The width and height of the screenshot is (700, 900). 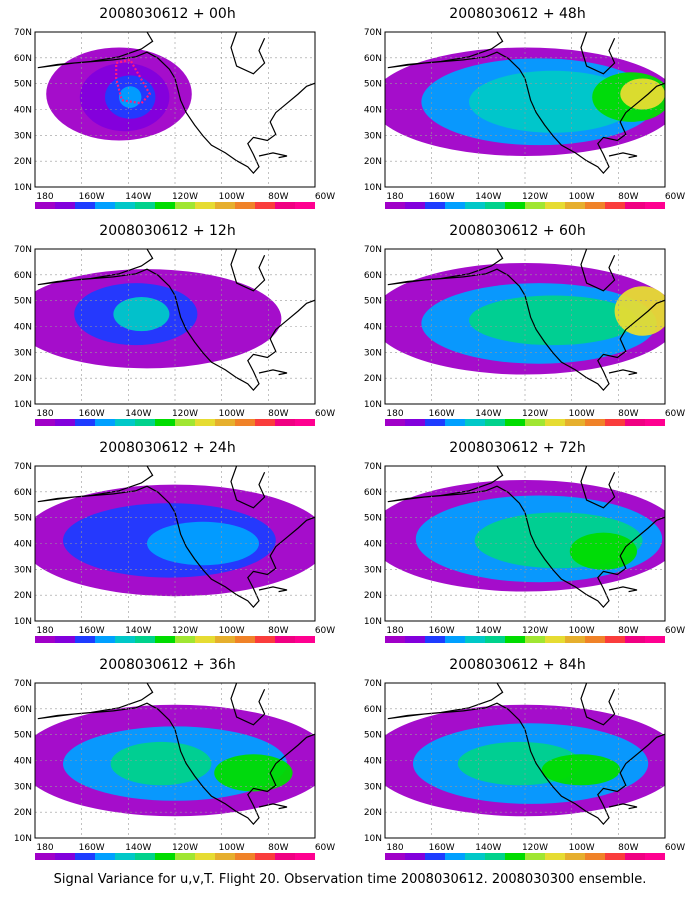 I want to click on panel-title: 2008030612 + 12h, so click(x=167, y=231).